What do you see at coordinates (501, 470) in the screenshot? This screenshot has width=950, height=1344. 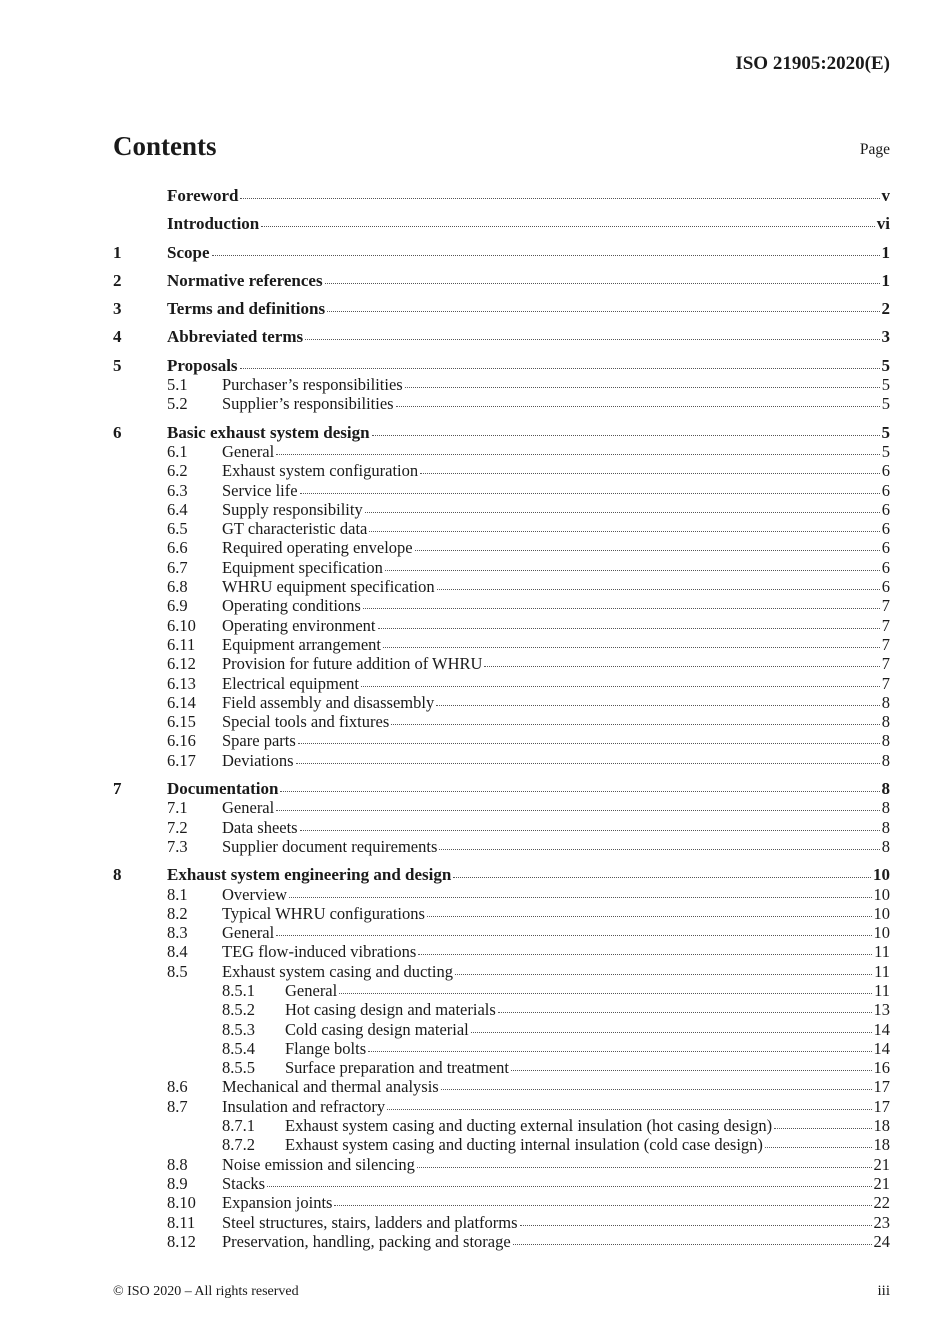 I see `toc-entry: 6.2 Exhaust system configuration 6` at bounding box center [501, 470].